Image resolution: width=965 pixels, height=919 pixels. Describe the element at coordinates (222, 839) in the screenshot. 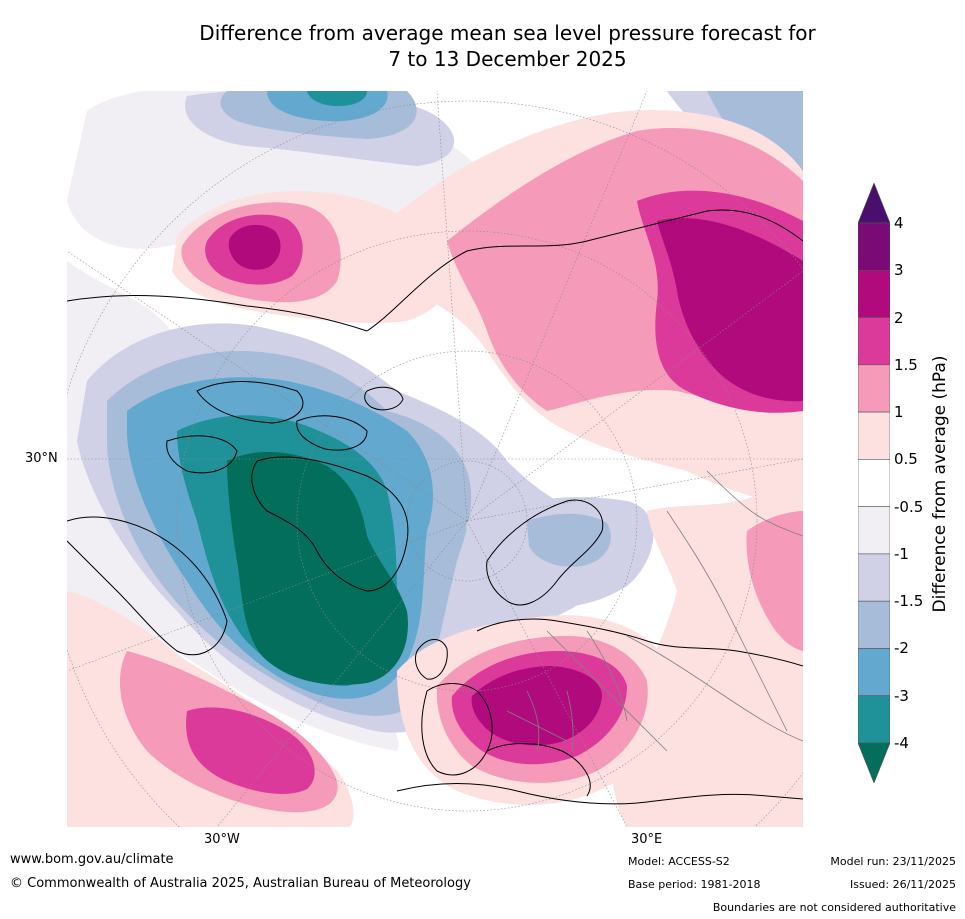

I see `longitude-label-30w: 30°W` at that location.